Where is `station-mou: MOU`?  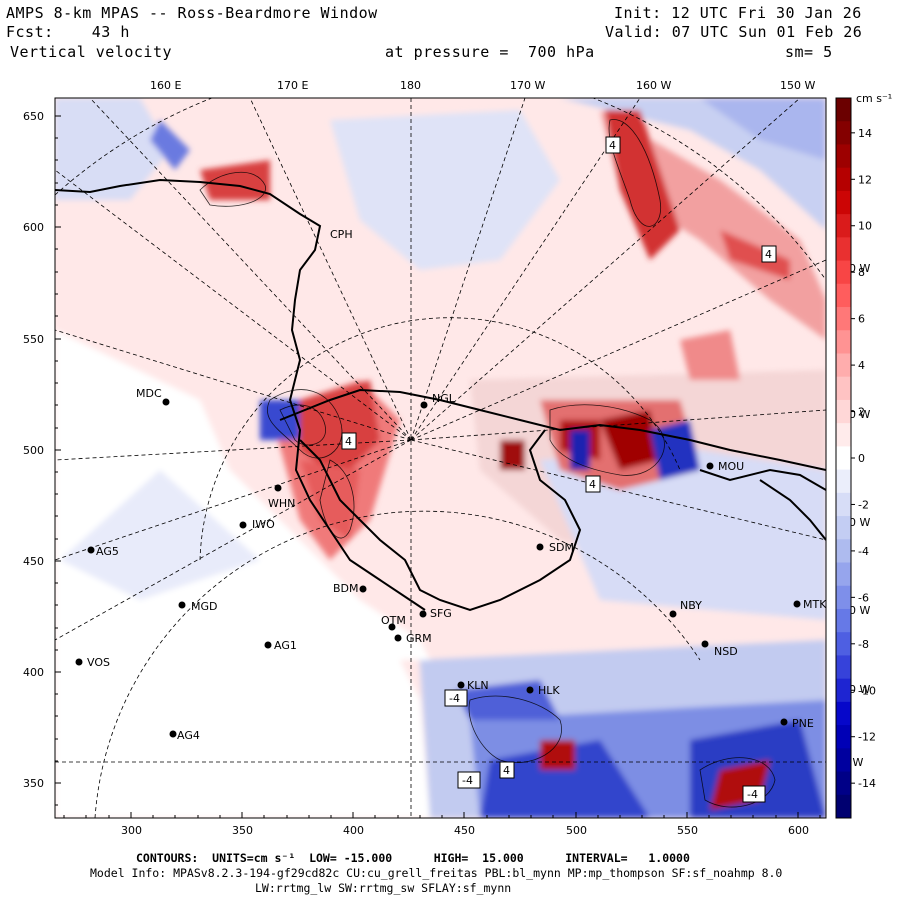 station-mou: MOU is located at coordinates (725, 466).